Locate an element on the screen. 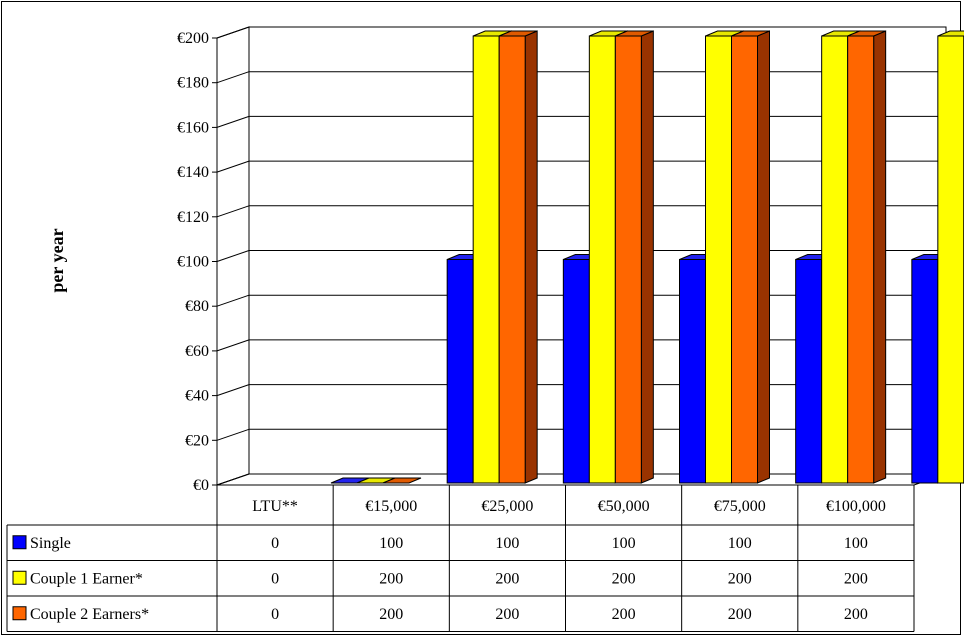 The height and width of the screenshot is (637, 964). x-category-label: €15,000 is located at coordinates (391, 506).